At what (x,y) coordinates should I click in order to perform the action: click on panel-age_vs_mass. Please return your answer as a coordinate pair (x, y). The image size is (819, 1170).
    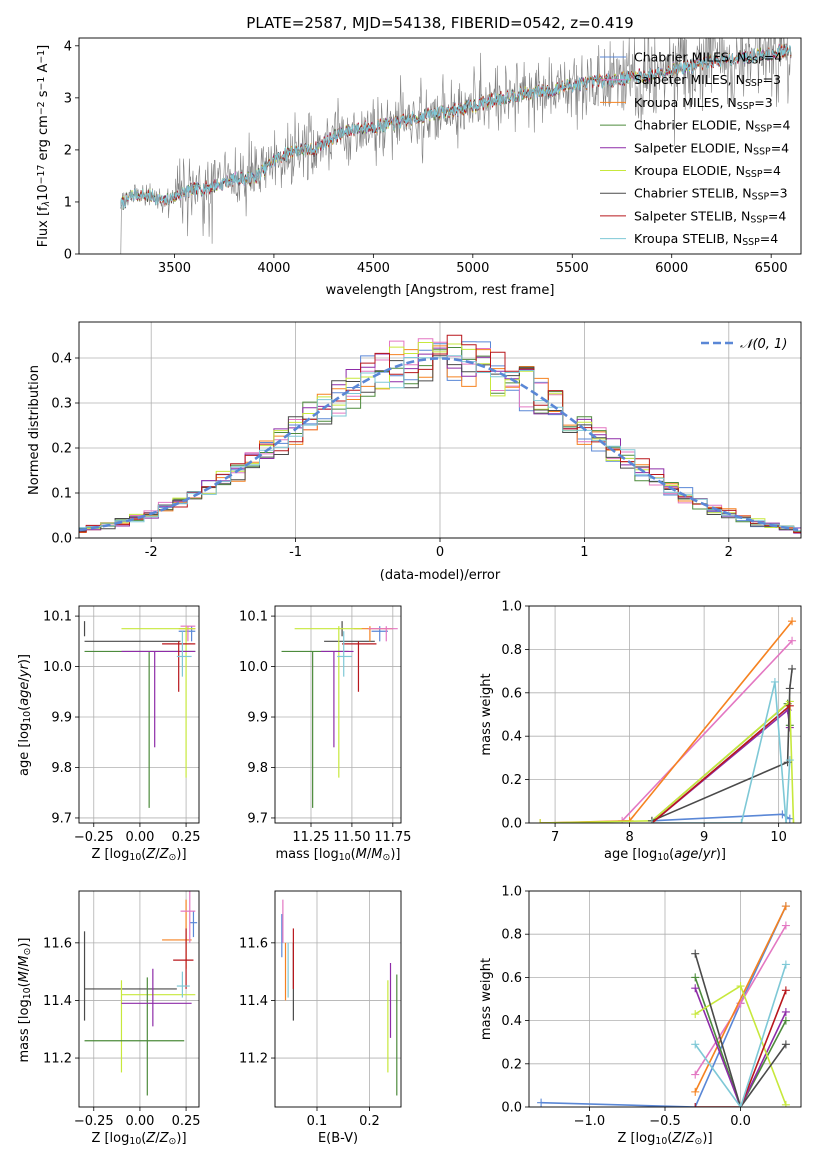
    Looking at the image, I should click on (338, 714).